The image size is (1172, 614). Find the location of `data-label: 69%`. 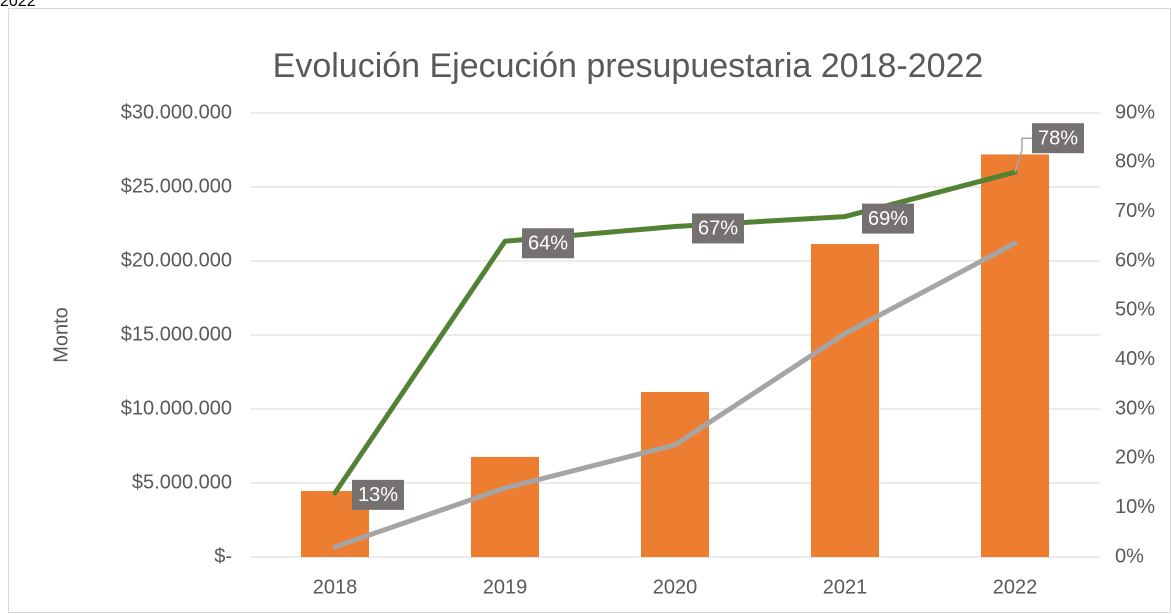

data-label: 69% is located at coordinates (888, 219).